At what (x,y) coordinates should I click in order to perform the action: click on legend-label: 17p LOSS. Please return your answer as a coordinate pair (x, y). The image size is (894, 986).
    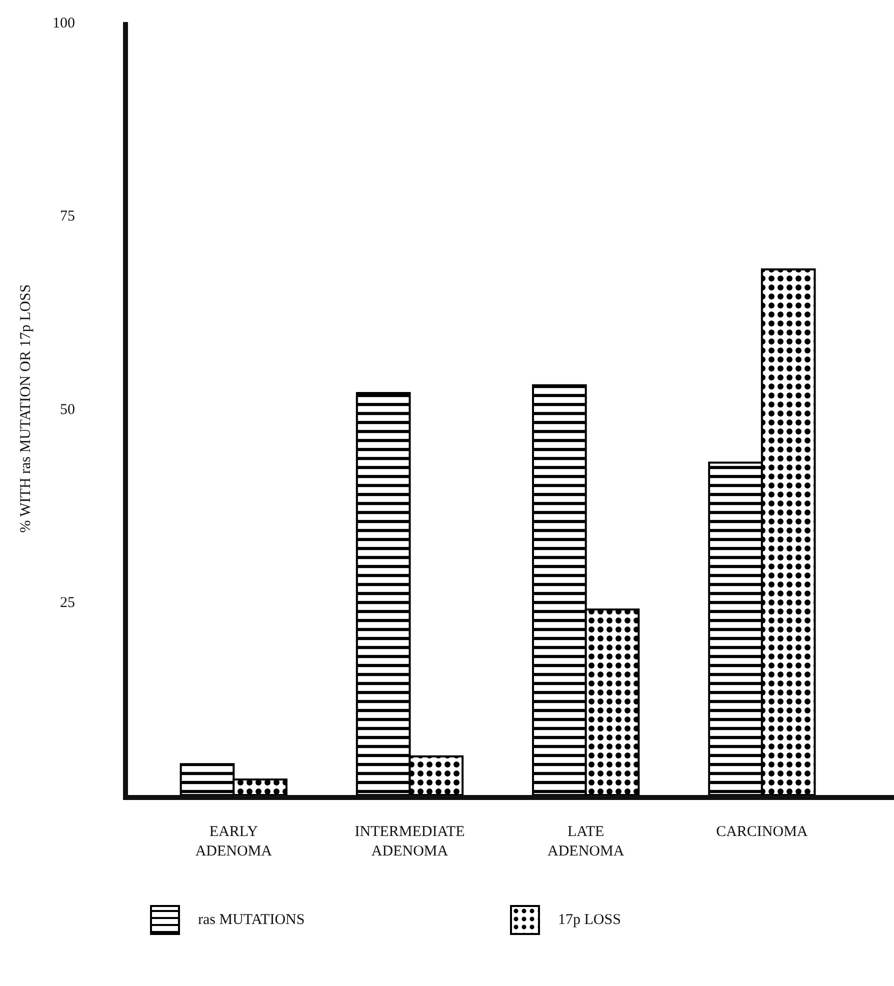
    Looking at the image, I should click on (589, 920).